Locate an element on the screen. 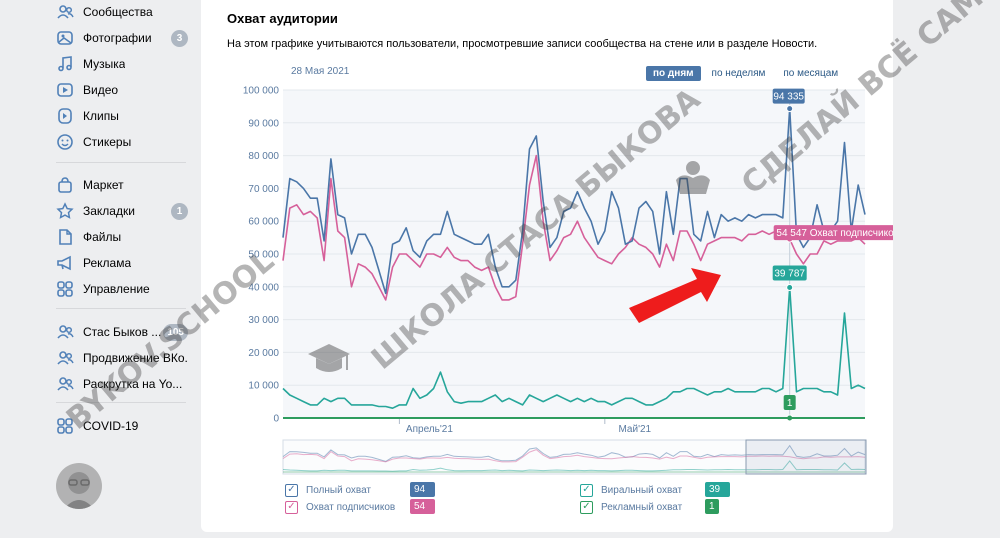  legend-item-1: ✓ Полный охват 94 335 is located at coordinates (360, 496).